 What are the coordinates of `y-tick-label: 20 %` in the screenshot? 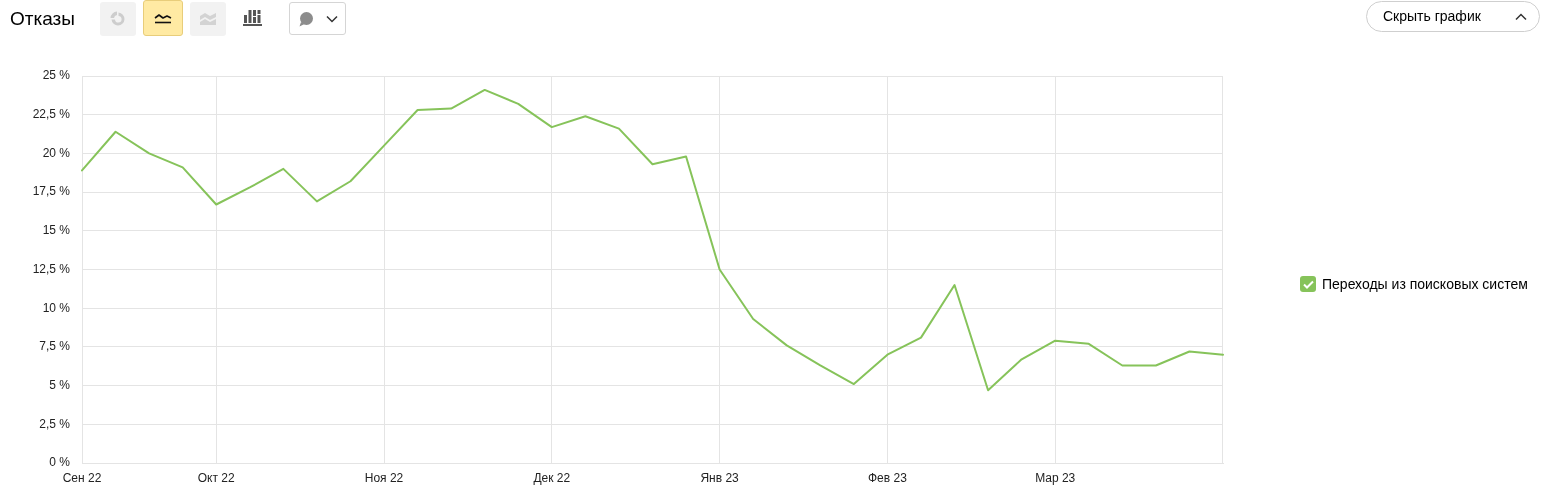 It's located at (56, 152).